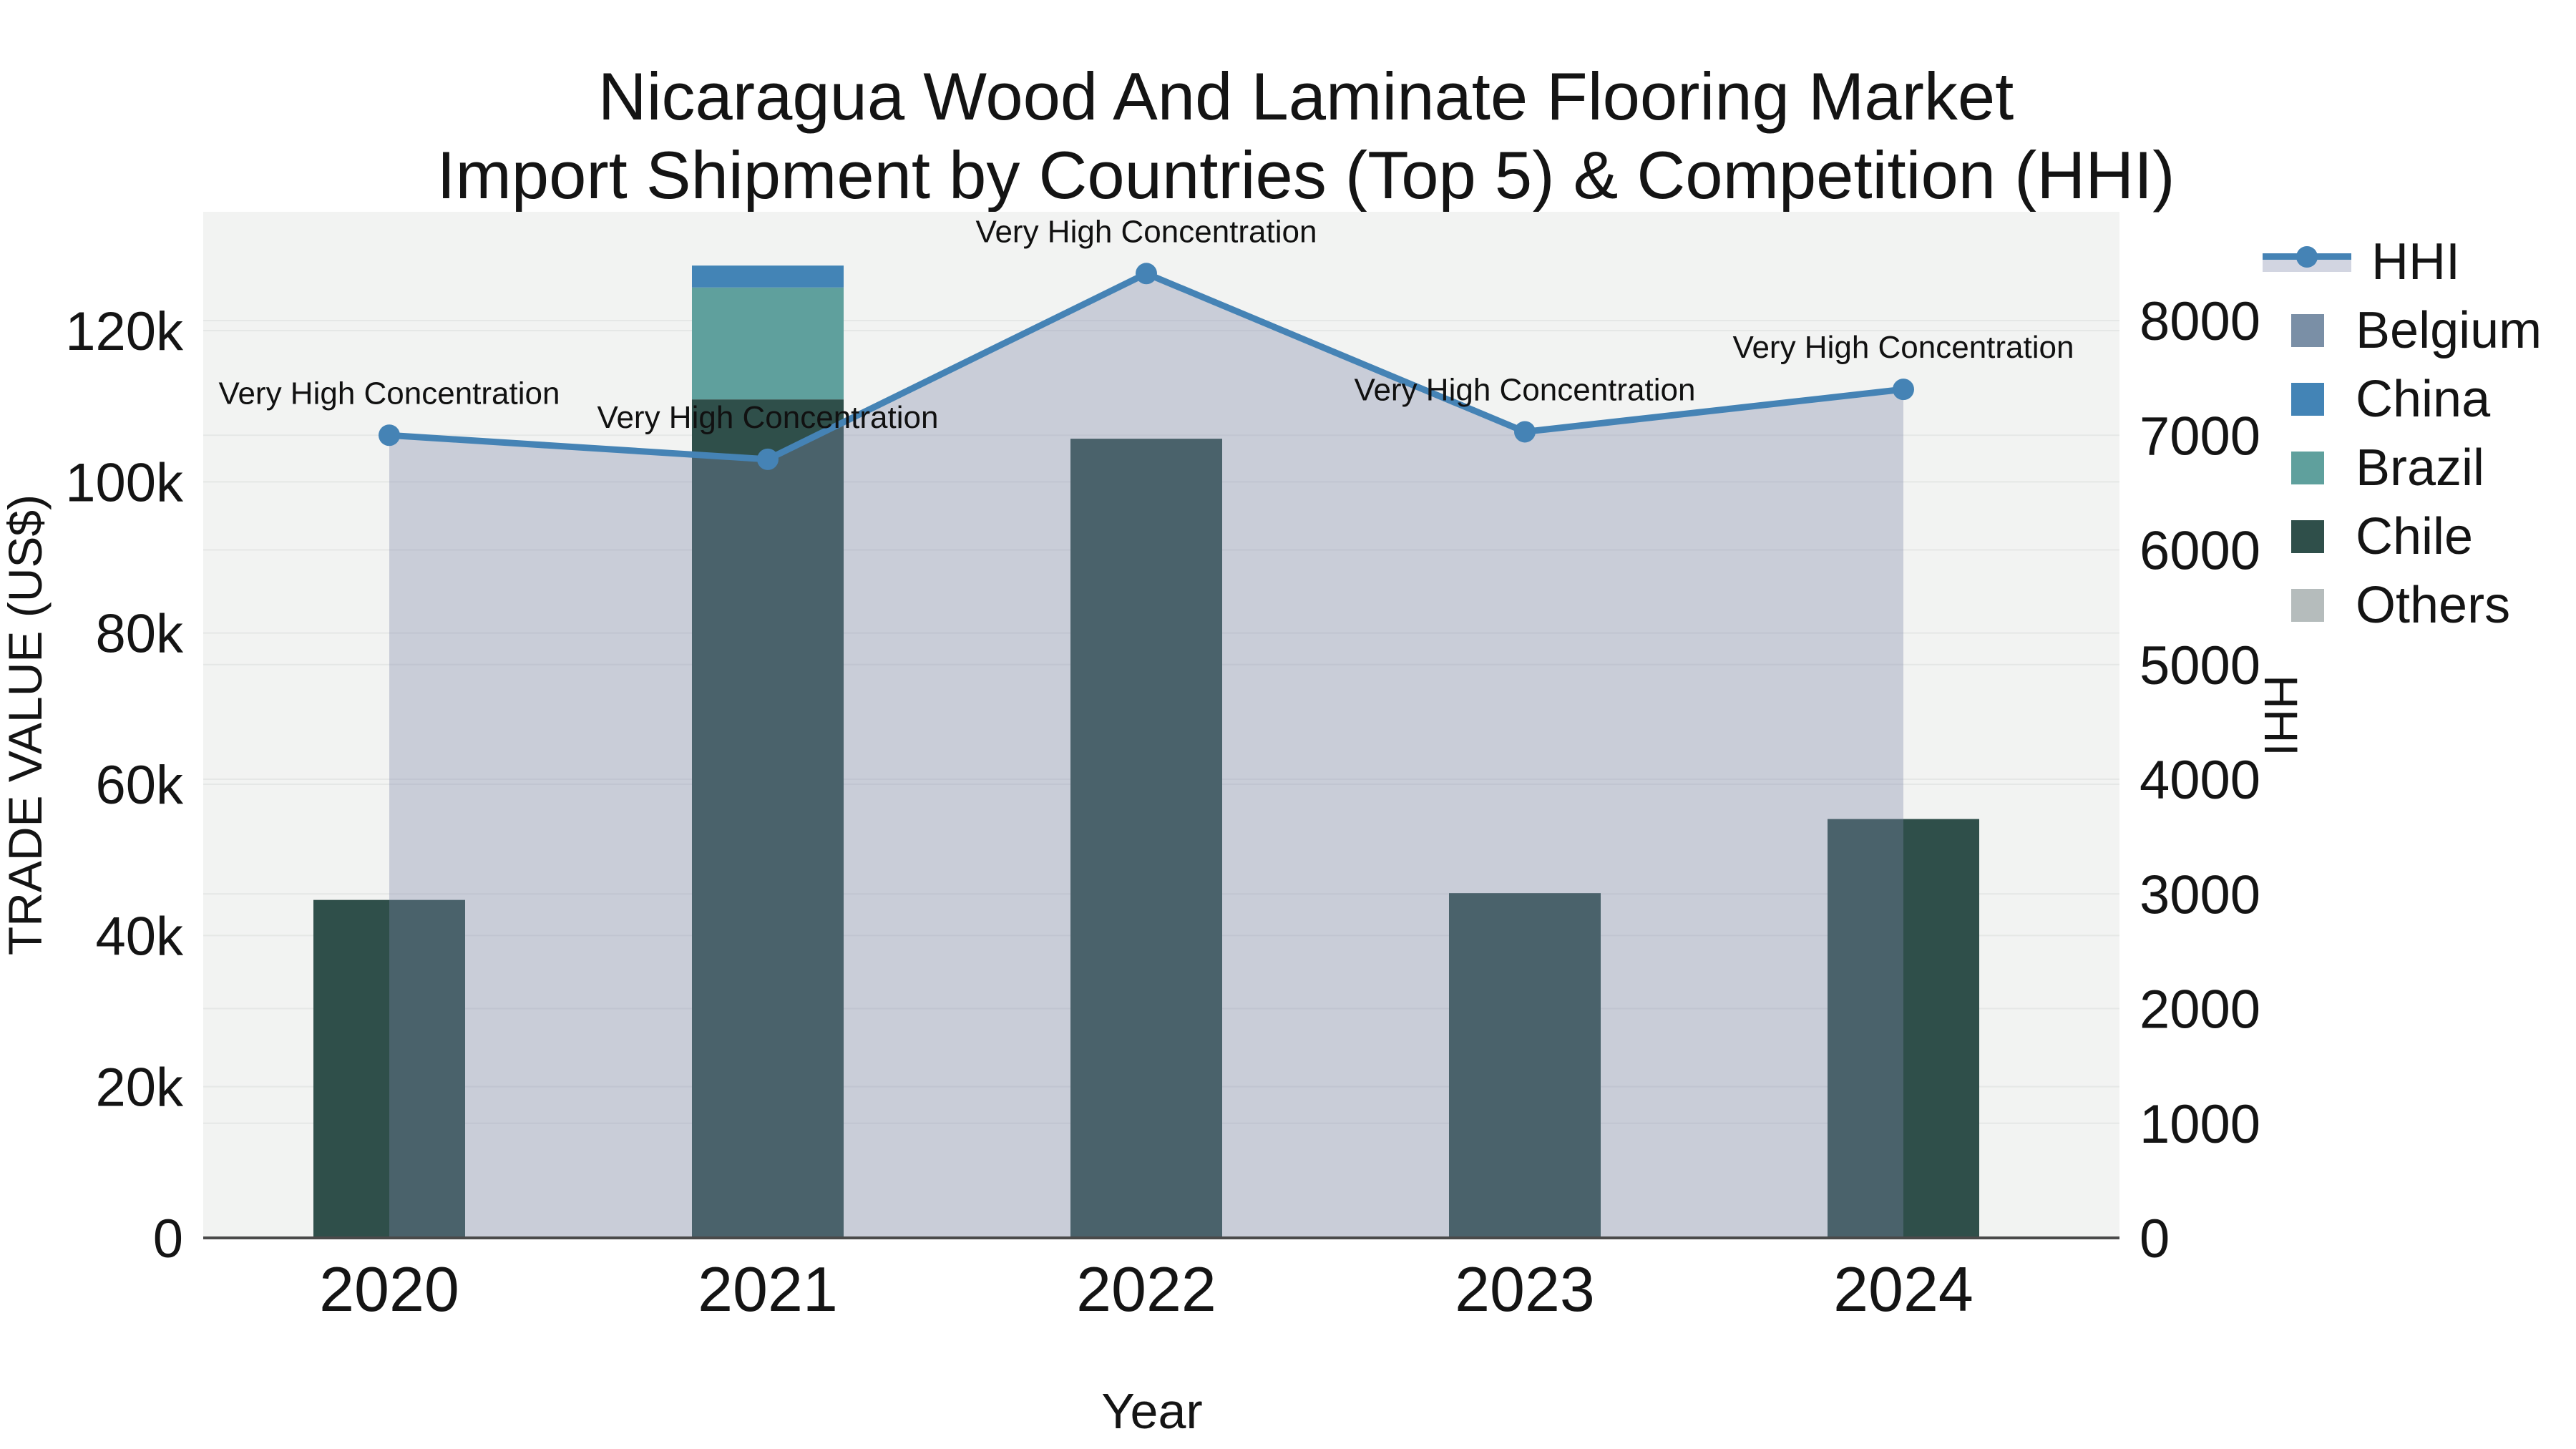 Image resolution: width=2576 pixels, height=1449 pixels. What do you see at coordinates (139, 936) in the screenshot?
I see `y-left-tick-40k: 40k` at bounding box center [139, 936].